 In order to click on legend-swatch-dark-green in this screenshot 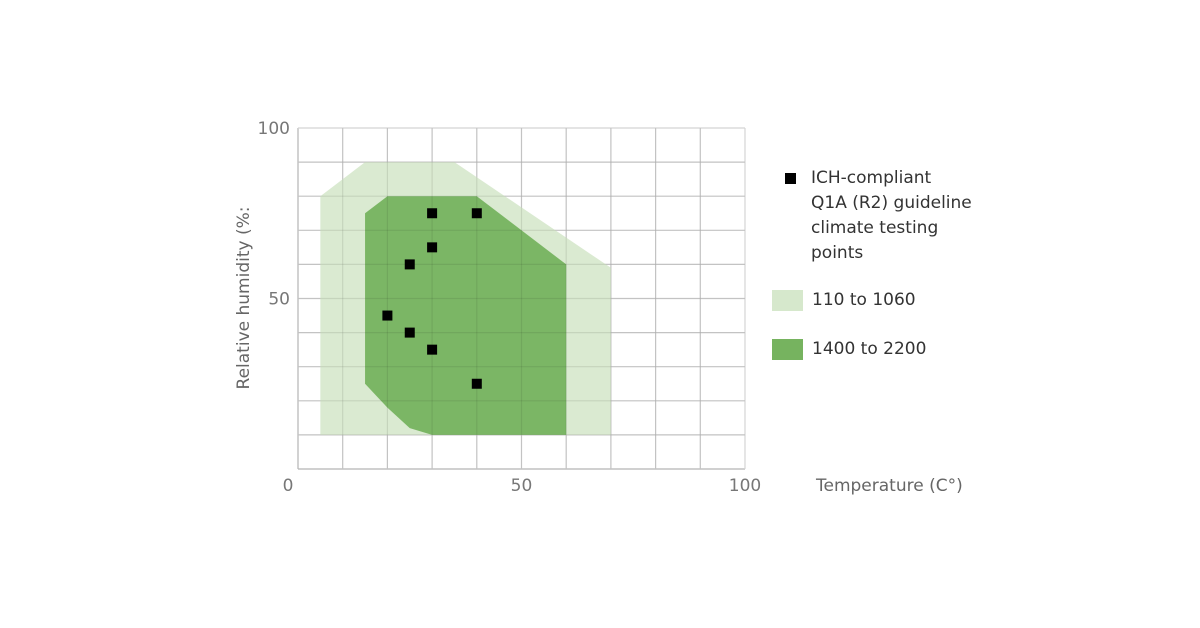, I will do `click(787, 349)`.